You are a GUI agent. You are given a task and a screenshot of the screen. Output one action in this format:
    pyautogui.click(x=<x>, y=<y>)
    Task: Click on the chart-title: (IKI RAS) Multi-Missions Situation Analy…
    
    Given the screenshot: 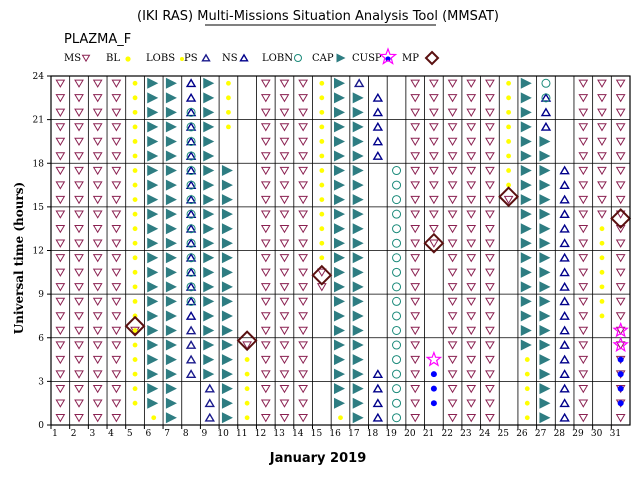 What is the action you would take?
    pyautogui.click(x=318, y=16)
    